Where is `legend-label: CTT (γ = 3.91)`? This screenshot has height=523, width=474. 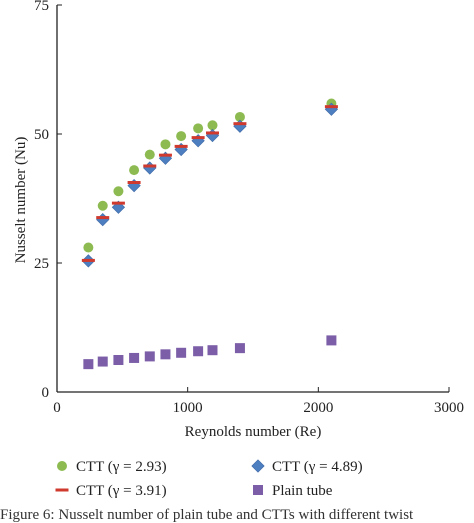
legend-label: CTT (γ = 3.91) is located at coordinates (121, 491).